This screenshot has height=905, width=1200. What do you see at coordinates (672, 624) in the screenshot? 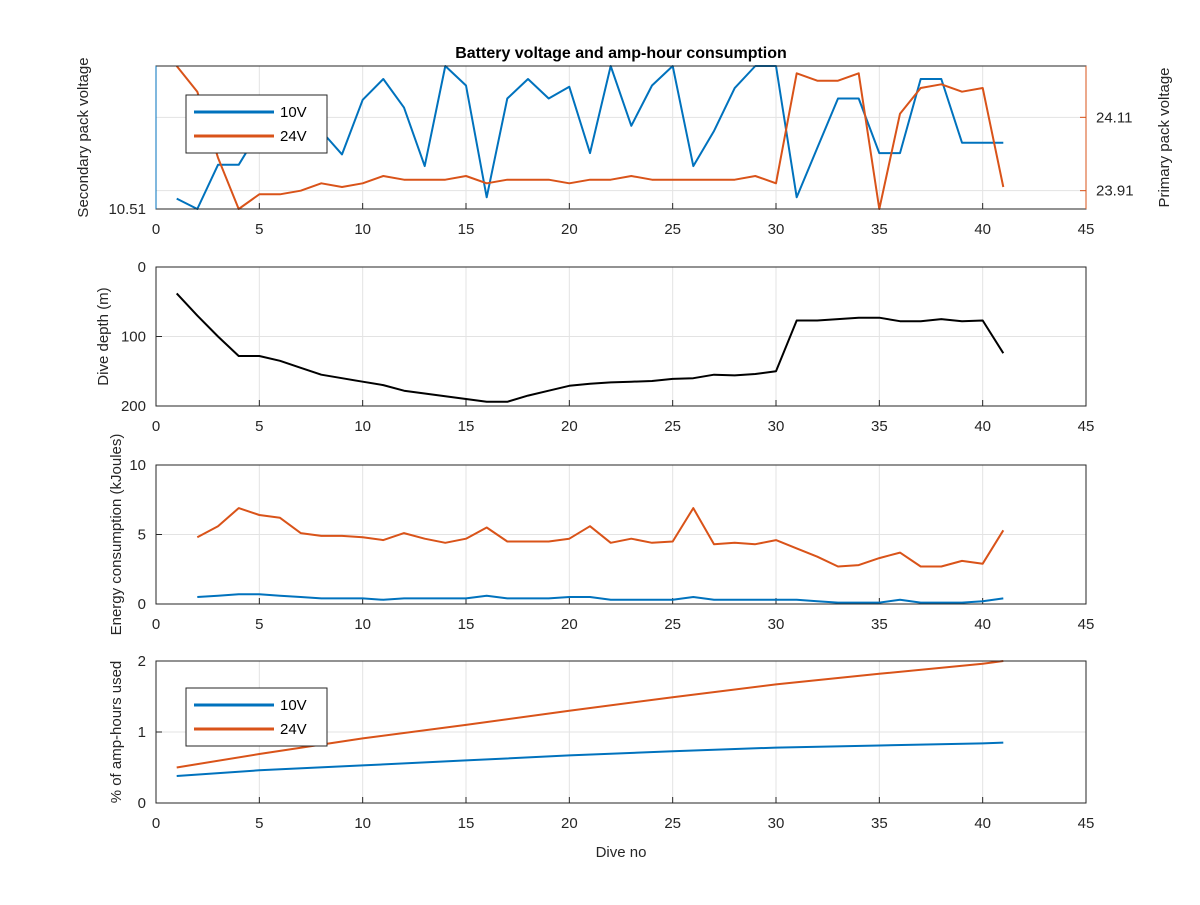
I see `energy-xtick-label: 25` at bounding box center [672, 624].